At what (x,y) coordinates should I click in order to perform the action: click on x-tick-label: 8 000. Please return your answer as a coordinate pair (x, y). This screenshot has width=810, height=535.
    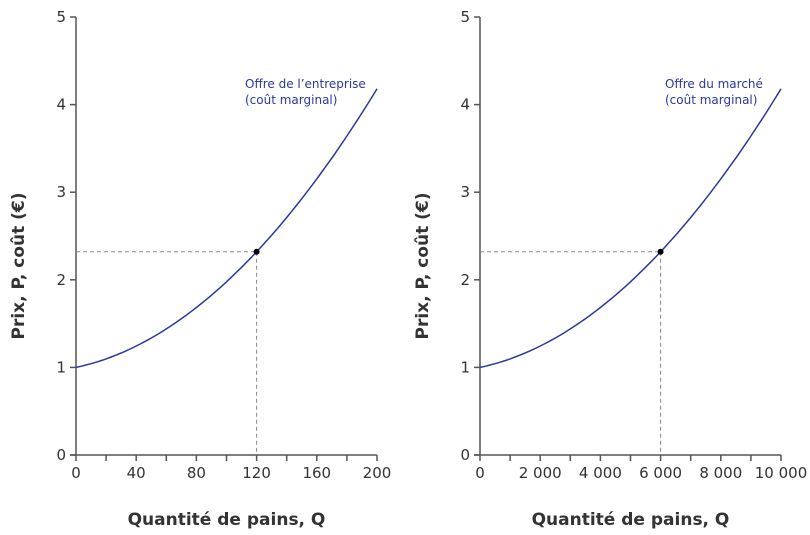
    Looking at the image, I should click on (720, 473).